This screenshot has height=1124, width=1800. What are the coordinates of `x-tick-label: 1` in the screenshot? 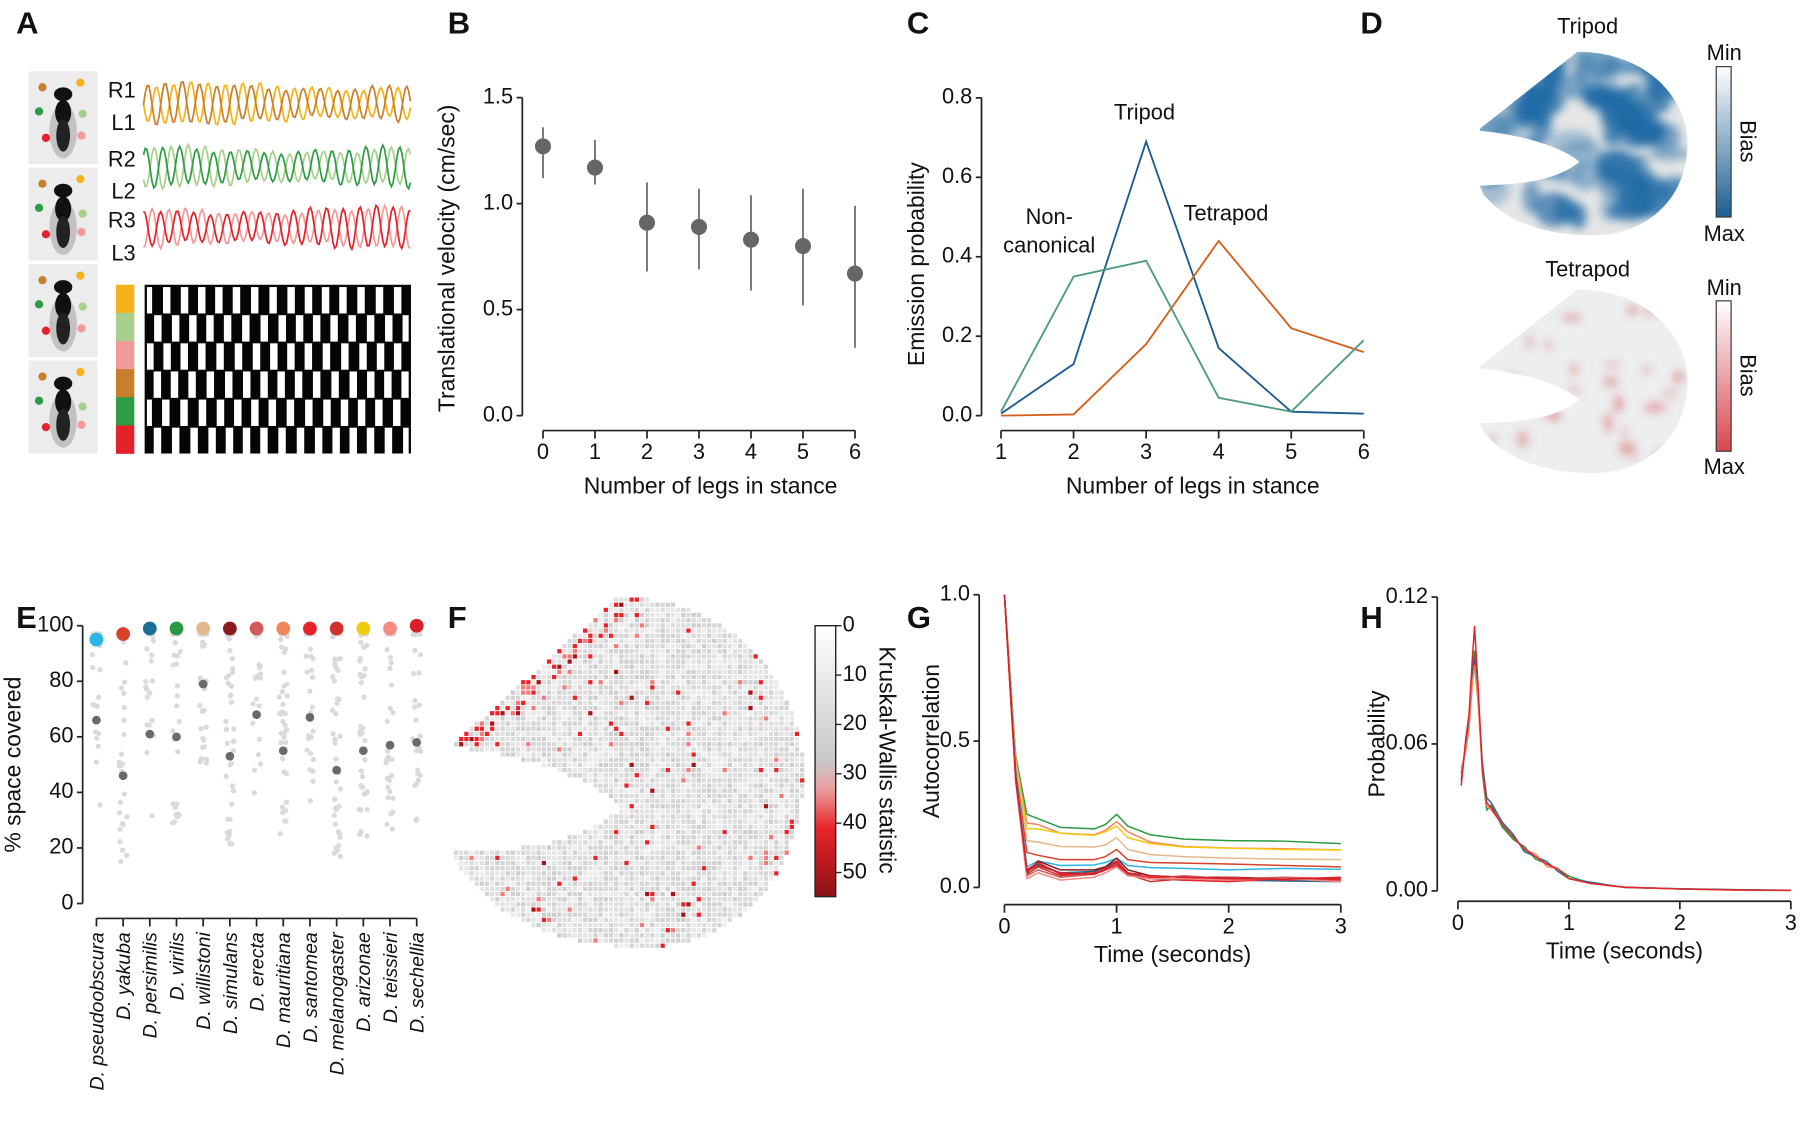 It's located at (1569, 922).